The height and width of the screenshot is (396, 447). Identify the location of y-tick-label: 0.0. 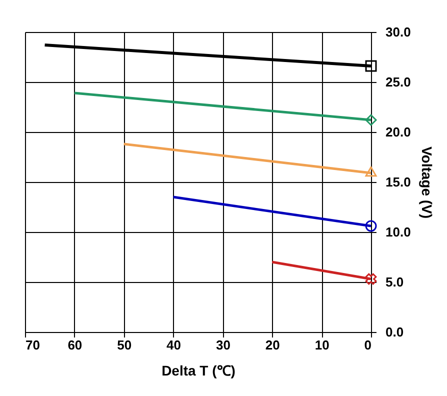
(395, 332).